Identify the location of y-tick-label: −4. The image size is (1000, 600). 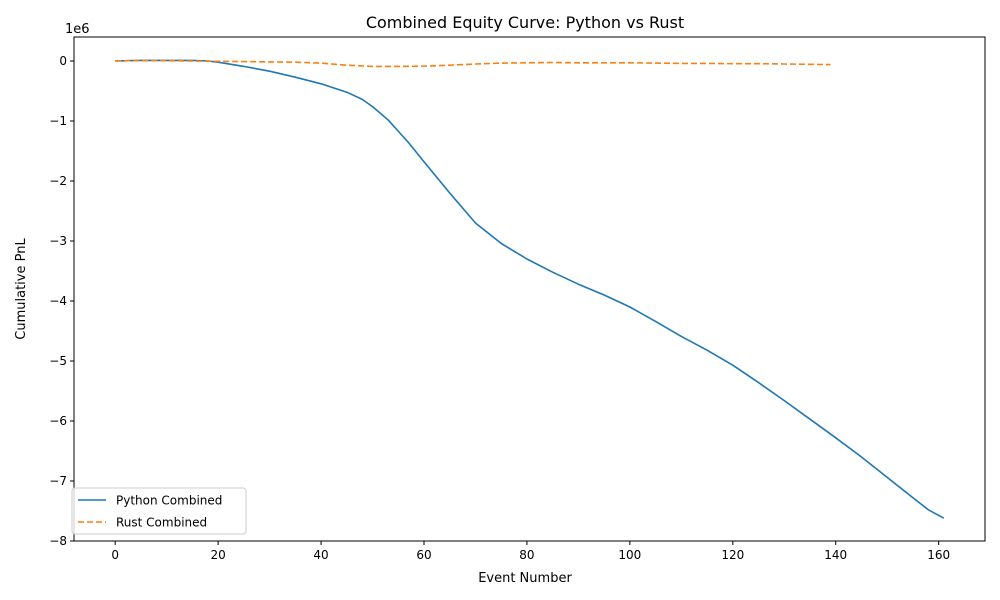
(58, 301).